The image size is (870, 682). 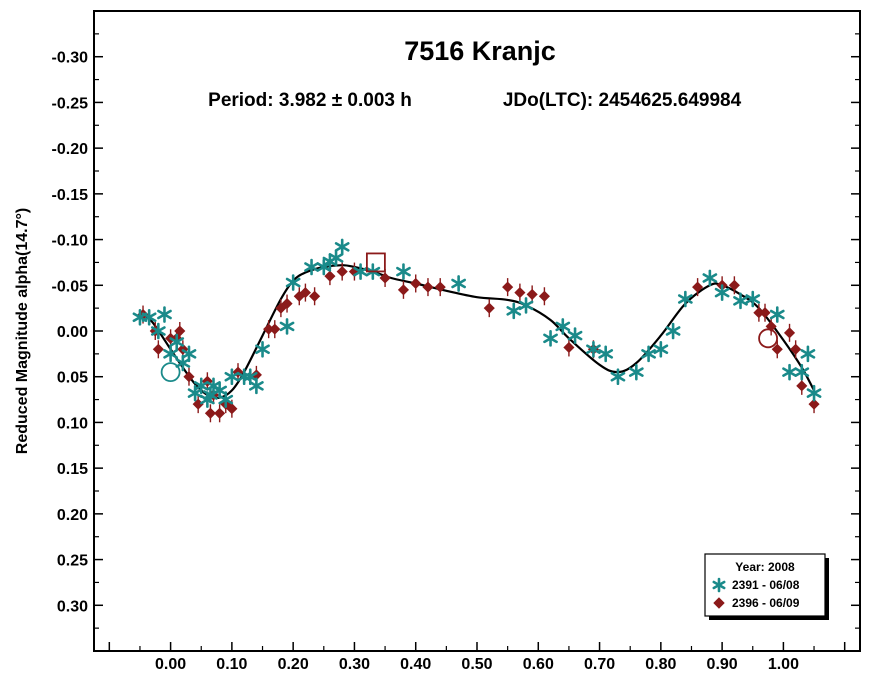 What do you see at coordinates (72, 469) in the screenshot?
I see `y-tick-label: 0.15` at bounding box center [72, 469].